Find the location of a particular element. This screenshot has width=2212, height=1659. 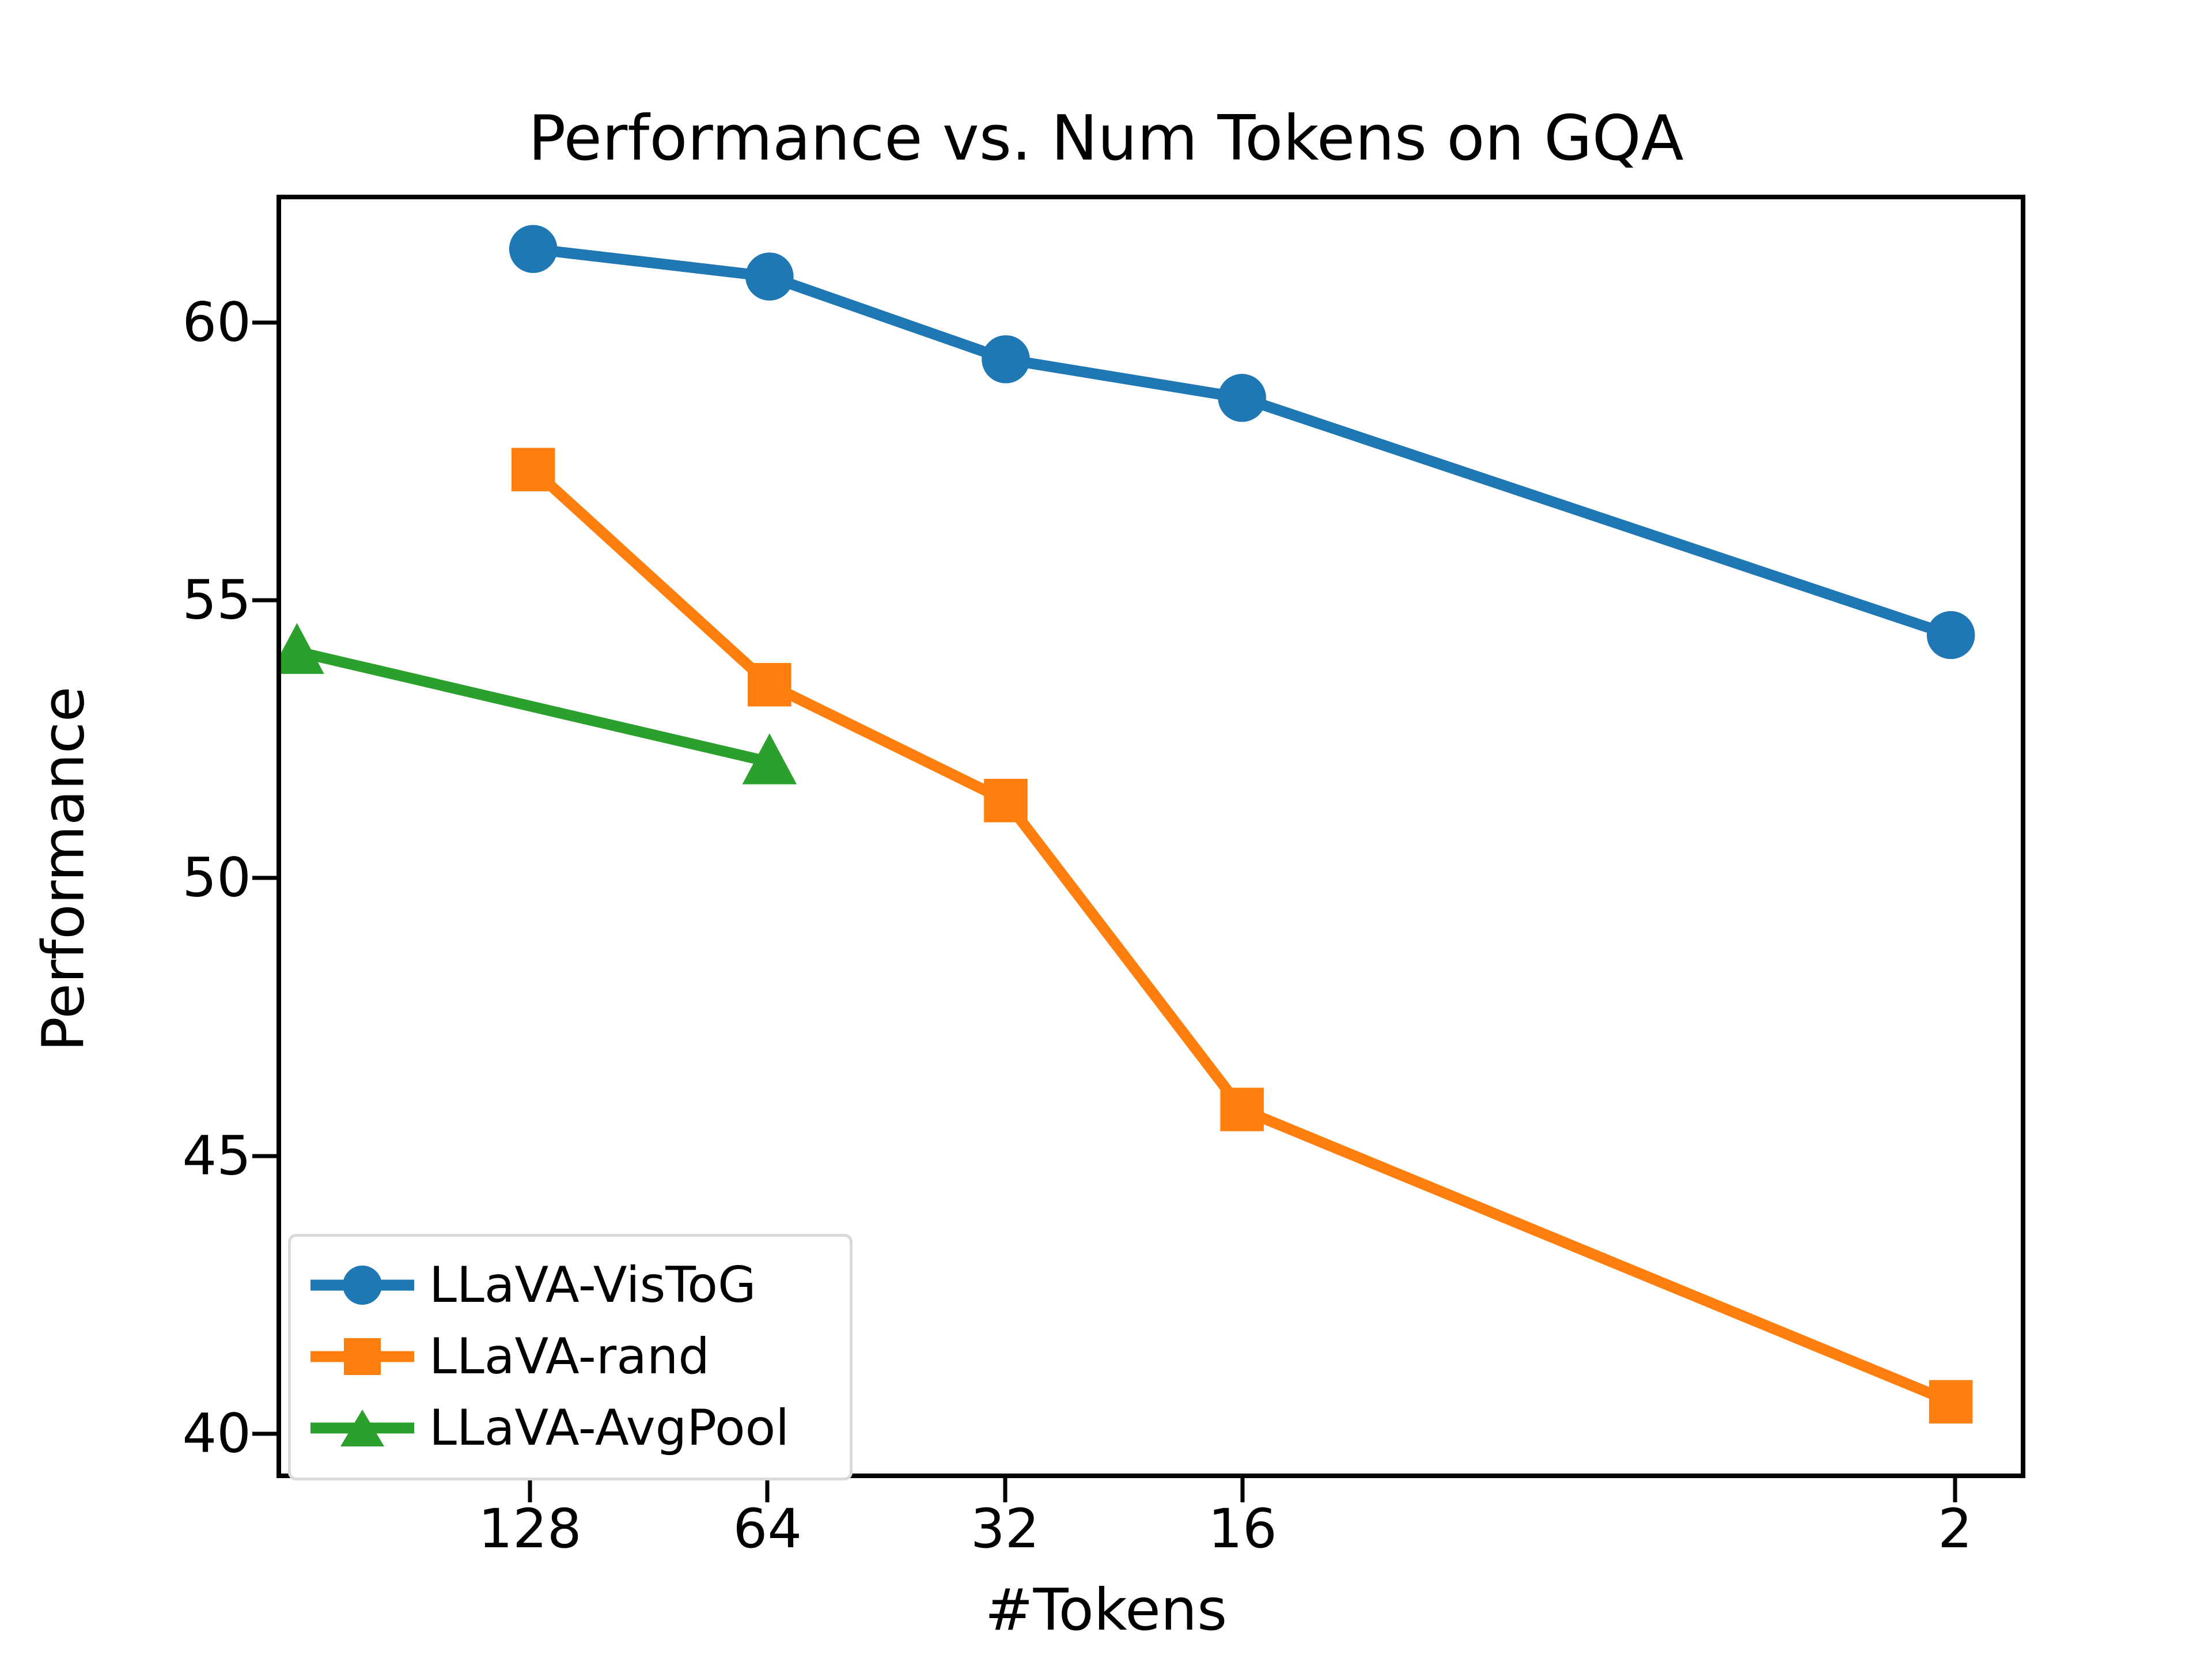

y-tick-label: 45 is located at coordinates (216, 1156).